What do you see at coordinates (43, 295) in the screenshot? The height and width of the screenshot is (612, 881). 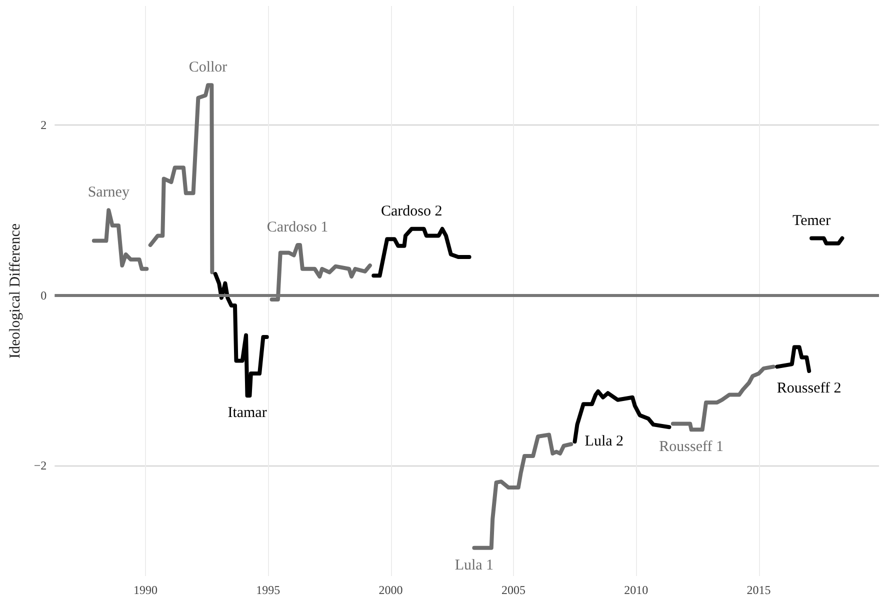 I see `y-tick-label: 0` at bounding box center [43, 295].